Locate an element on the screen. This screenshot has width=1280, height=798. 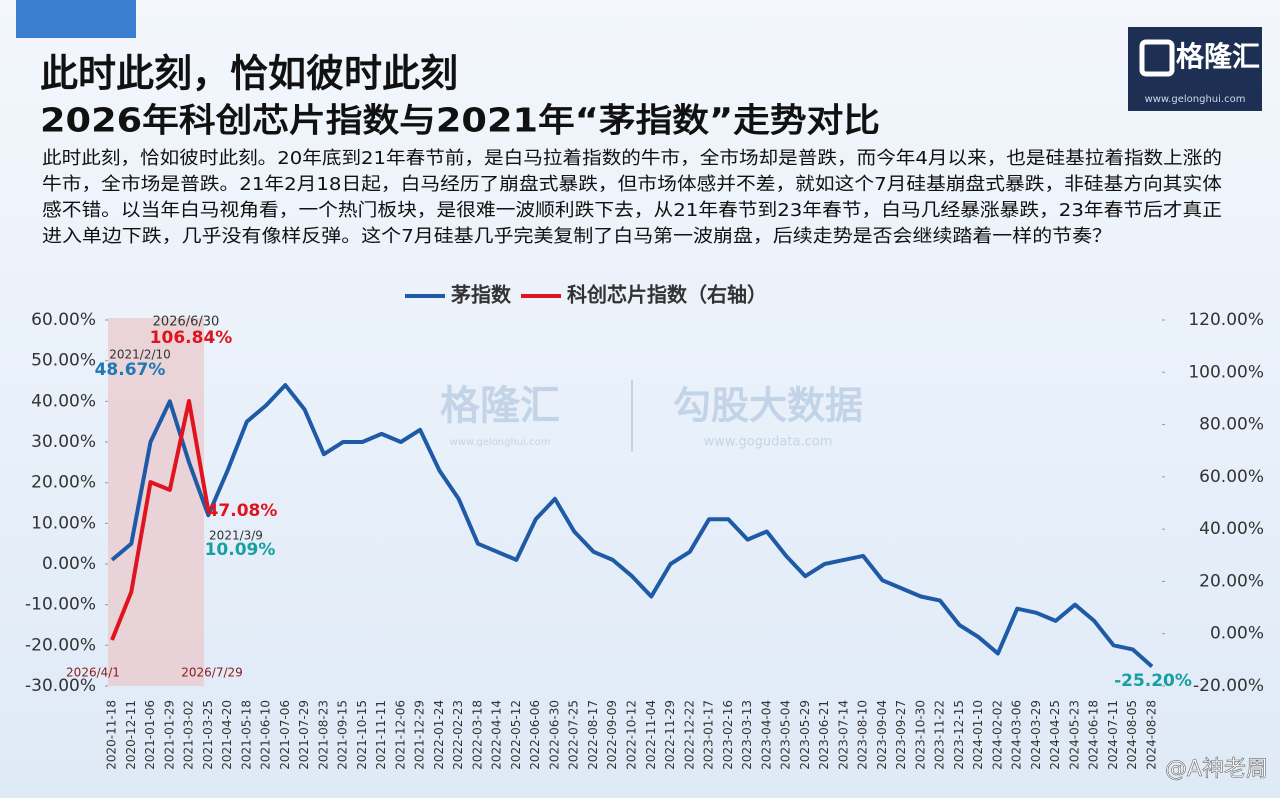
y-tick-label: -20.00% is located at coordinates (60, 645).